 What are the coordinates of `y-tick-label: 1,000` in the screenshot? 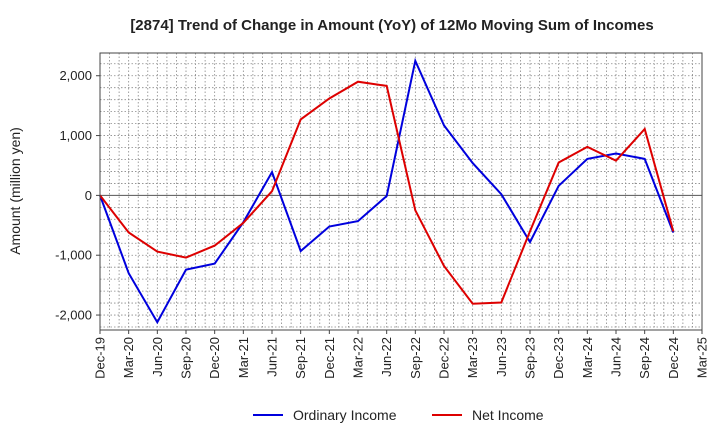 It's located at (75, 135).